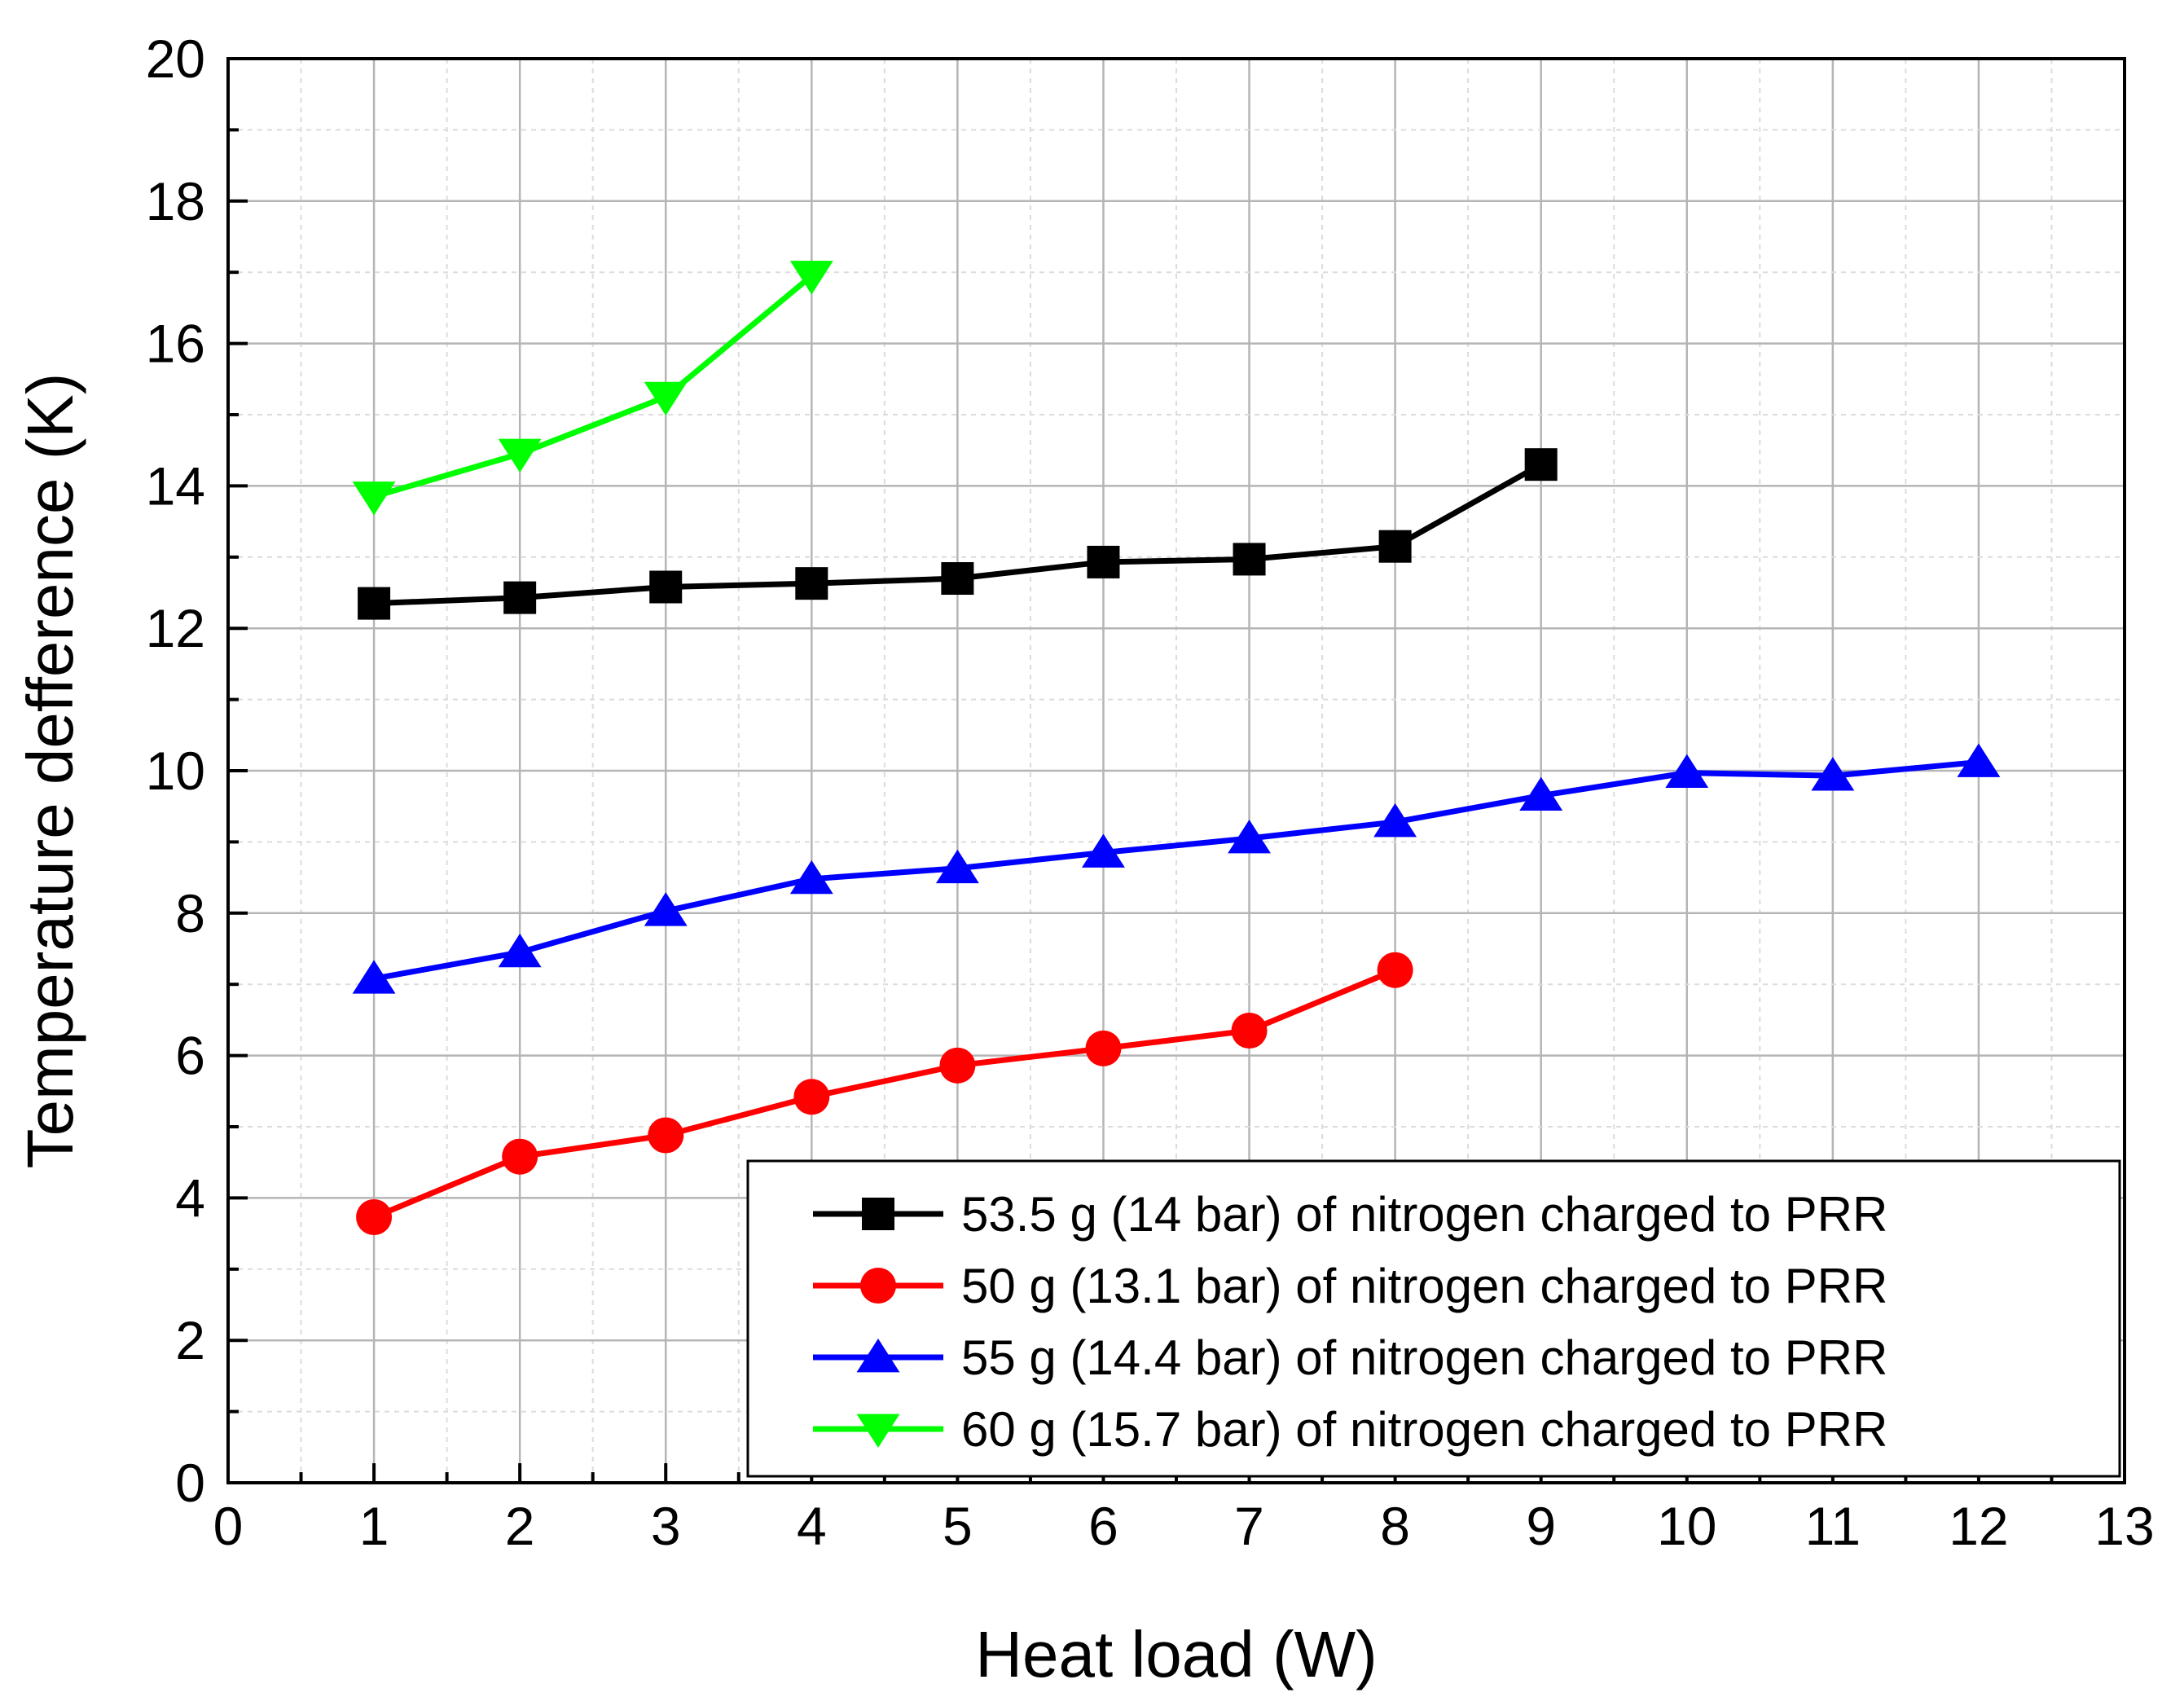  I want to click on x-axis-title: Heat load (W), so click(1176, 1654).